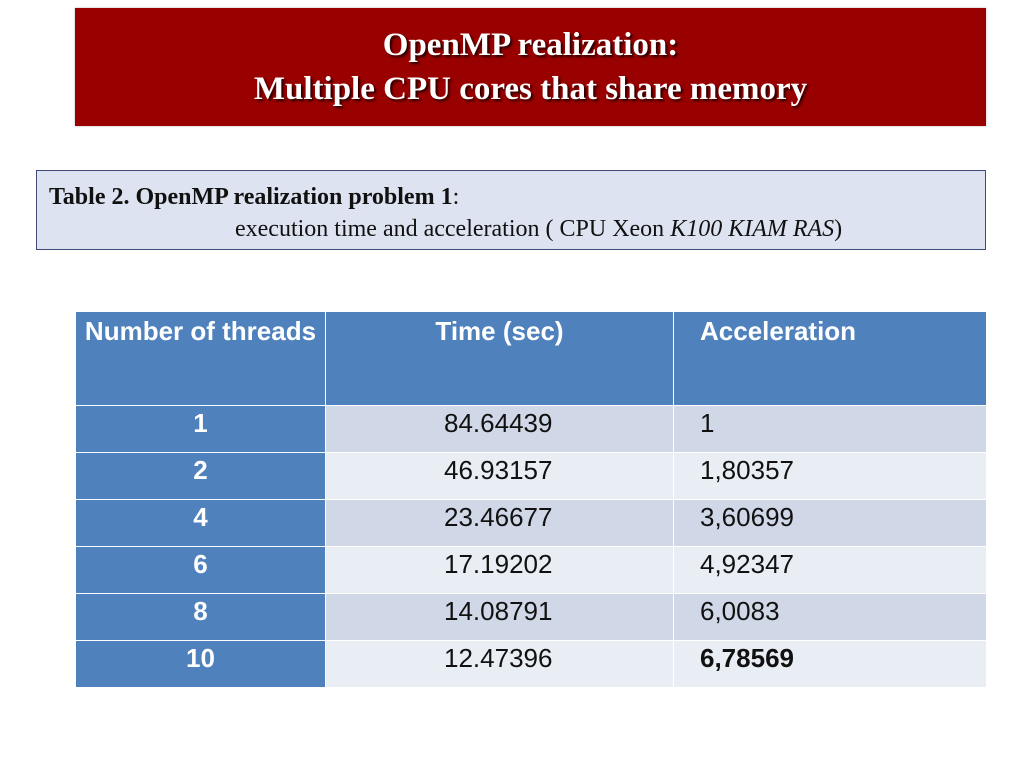  What do you see at coordinates (499, 570) in the screenshot?
I see `cell-time: 17.19202` at bounding box center [499, 570].